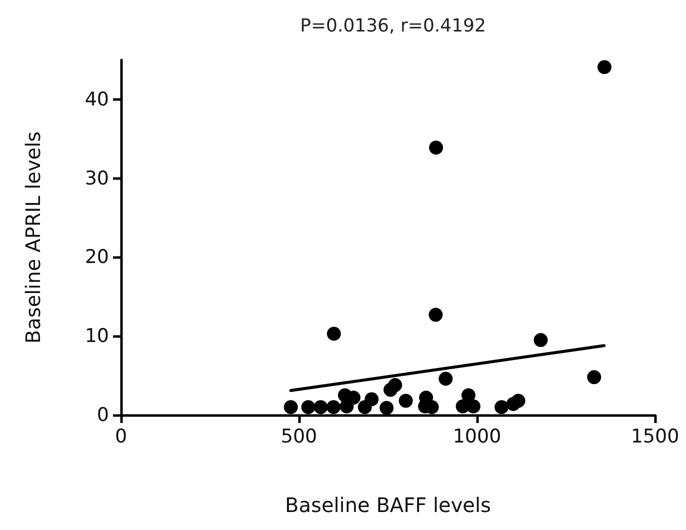 This screenshot has width=686, height=530. What do you see at coordinates (96, 336) in the screenshot?
I see `y-tick-label: 10` at bounding box center [96, 336].